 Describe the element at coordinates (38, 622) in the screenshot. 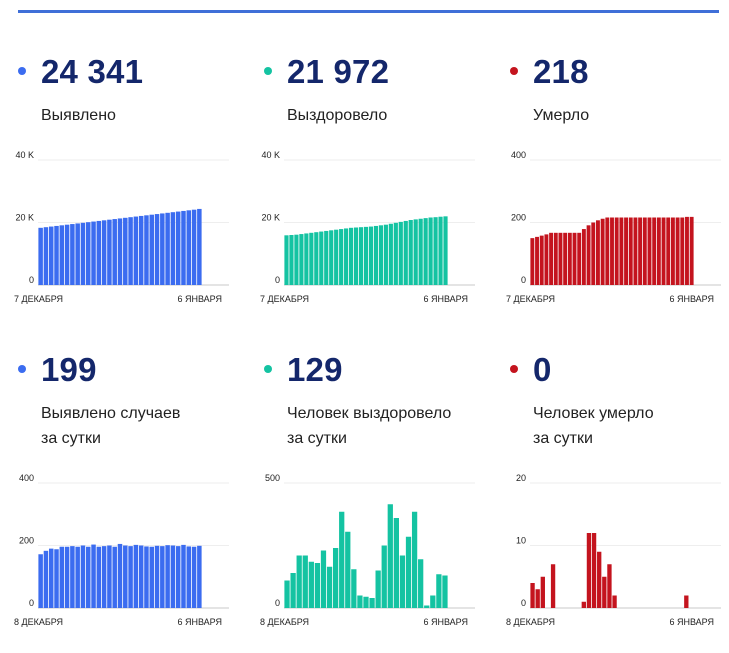

I see `x-start-label: 8 ДЕКАБРЯ` at that location.